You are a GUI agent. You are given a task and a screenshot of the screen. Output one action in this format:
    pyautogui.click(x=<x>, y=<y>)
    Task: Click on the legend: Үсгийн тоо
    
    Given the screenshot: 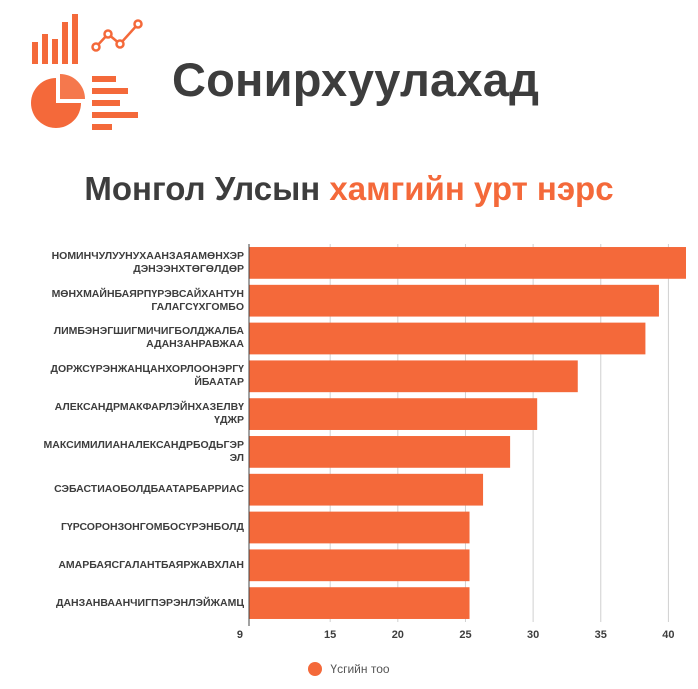 What is the action you would take?
    pyautogui.click(x=349, y=669)
    